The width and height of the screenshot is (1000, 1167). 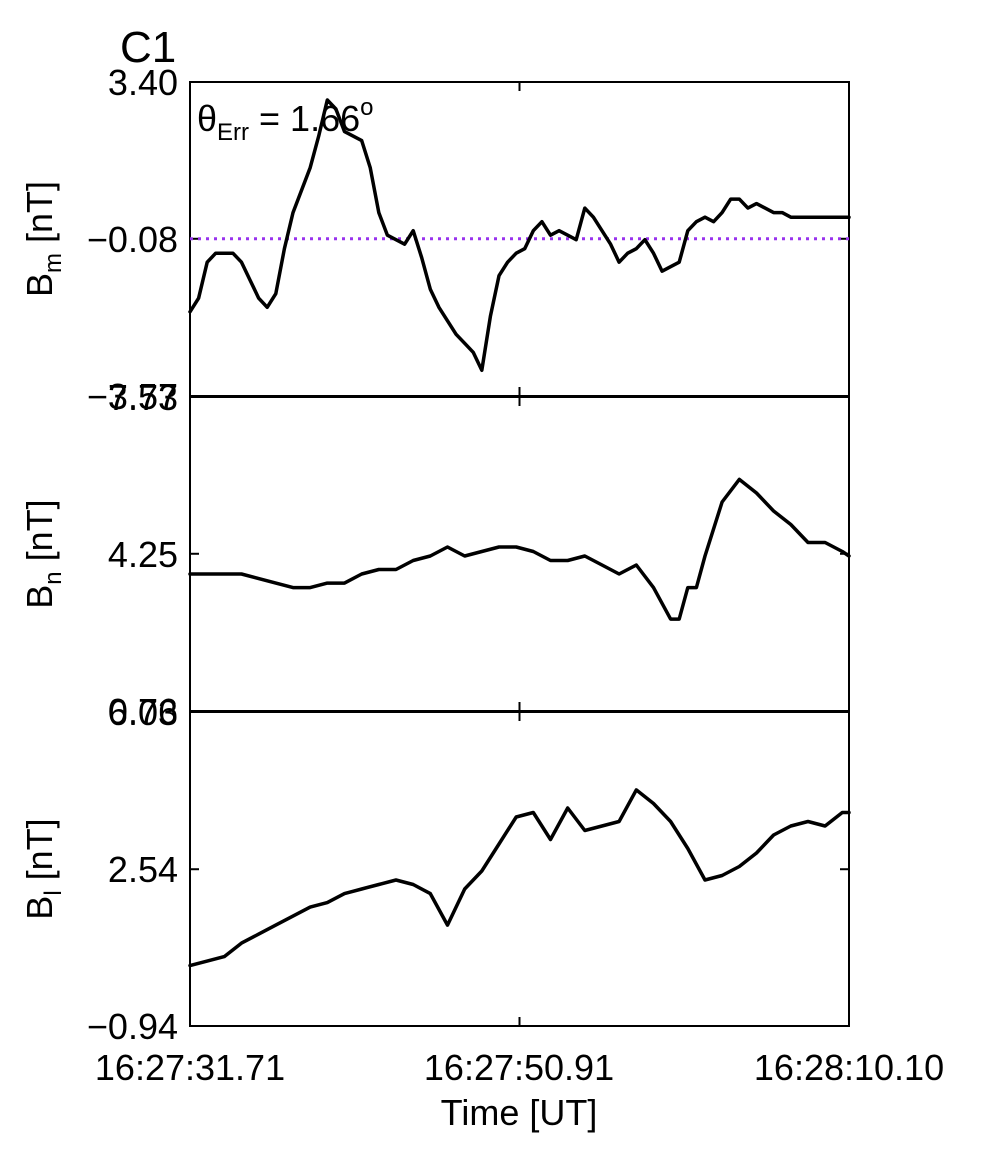 I want to click on x-tick-label-end: 16:28:10.10, so click(x=849, y=1067).